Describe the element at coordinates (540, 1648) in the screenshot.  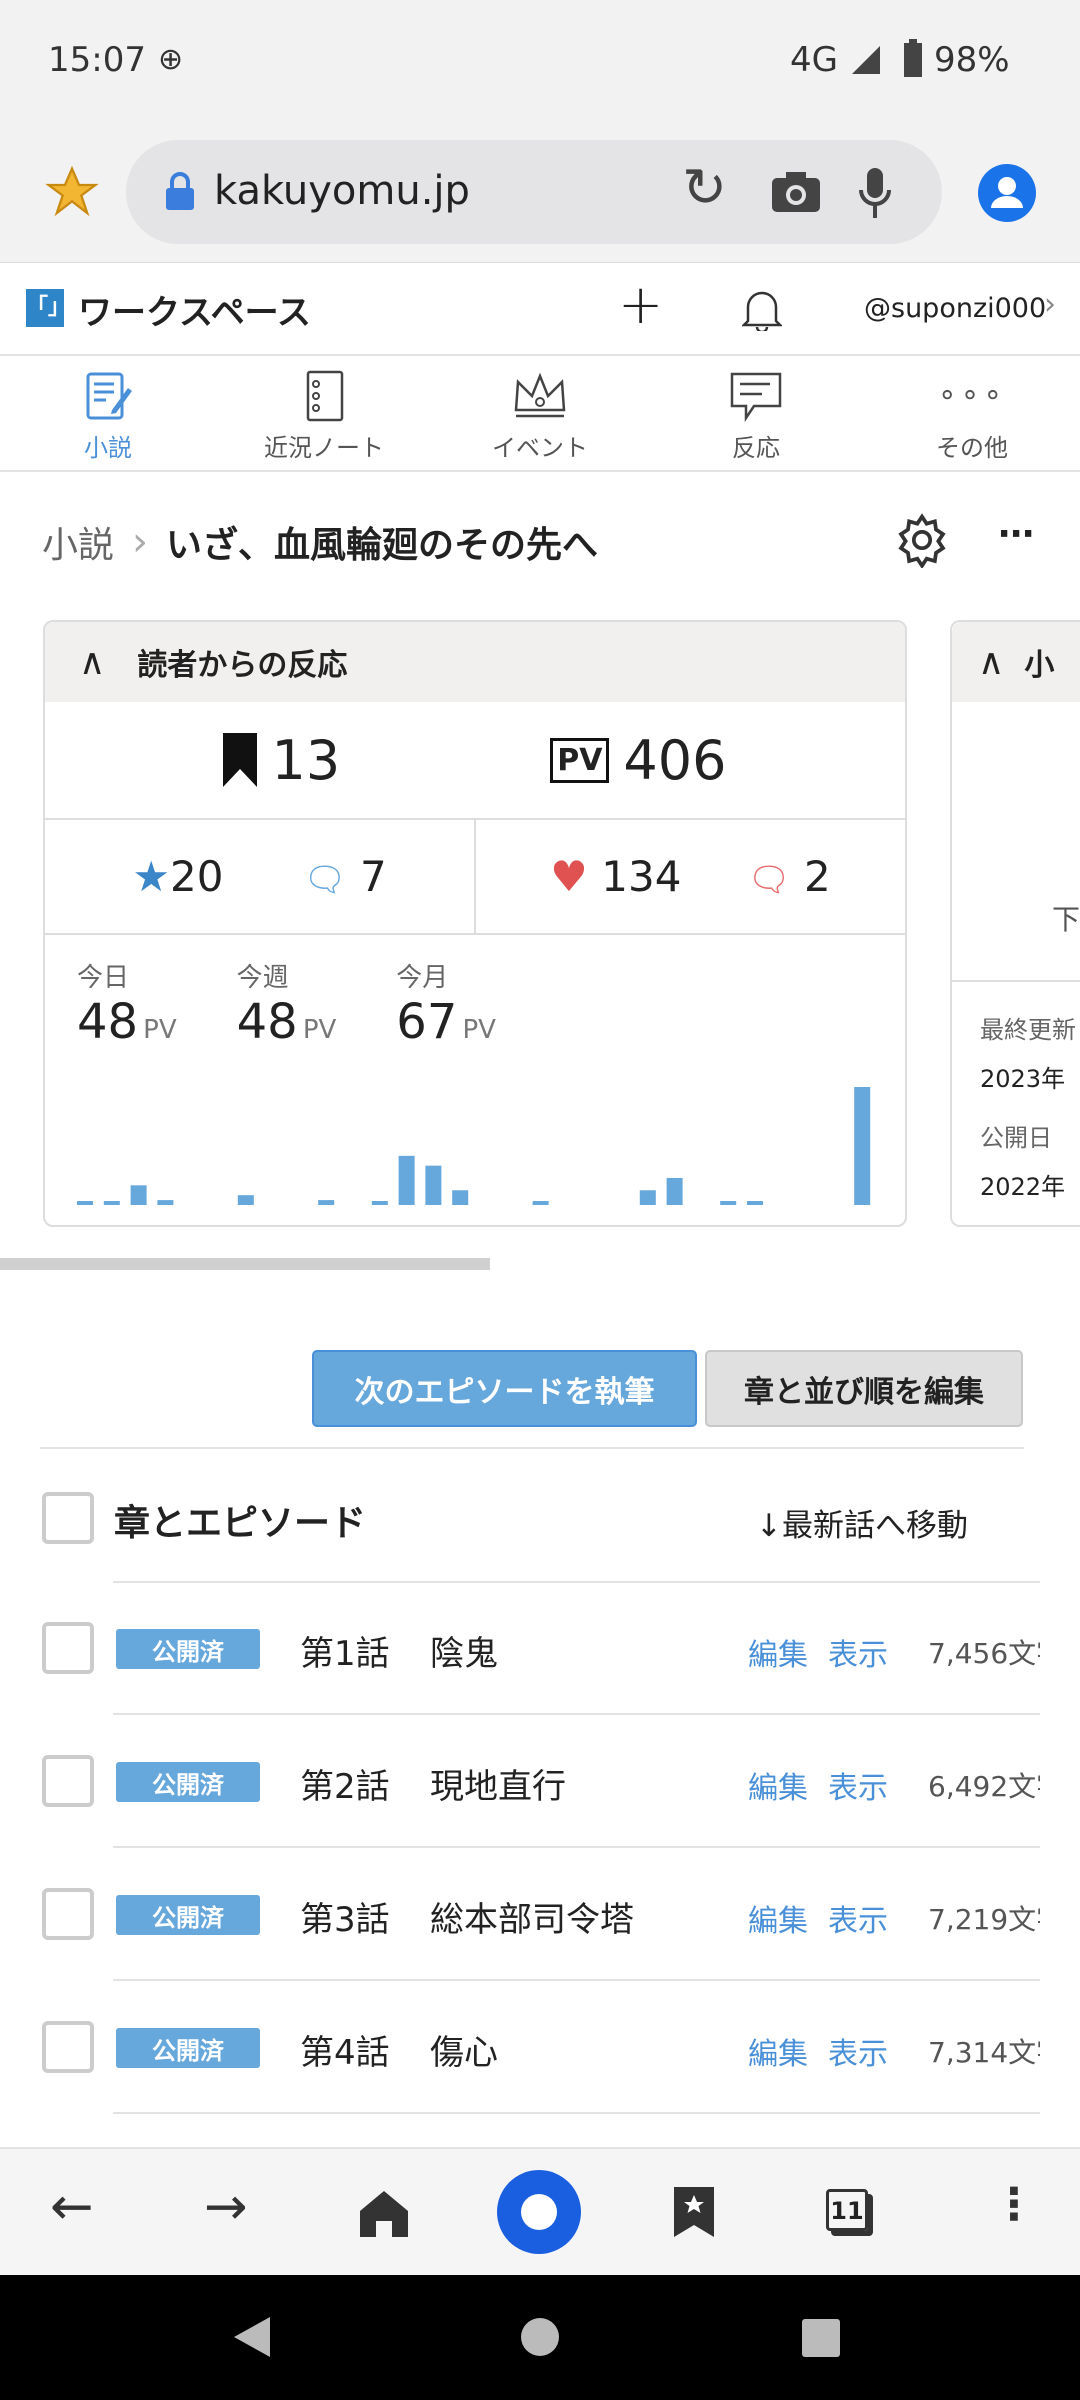
I see `episode-row: 公開済 第1話 陰鬼 編集 表示 7,456文字` at that location.